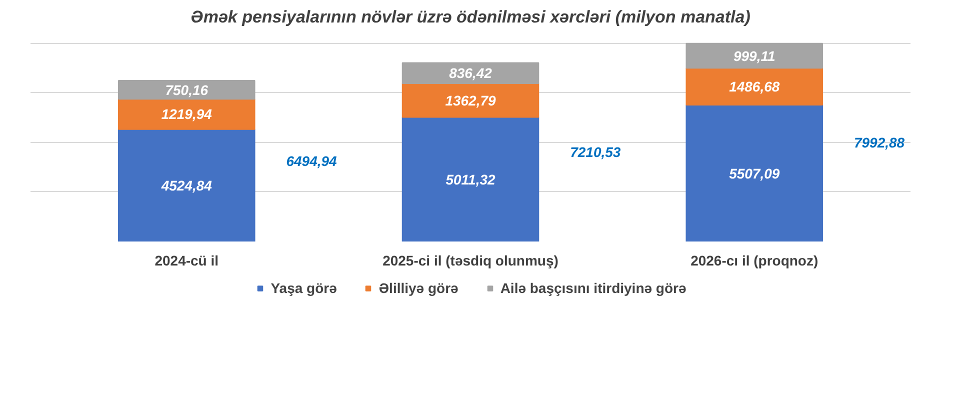 This screenshot has width=957, height=395. What do you see at coordinates (303, 288) in the screenshot?
I see `legend-label: Yaşa görə` at bounding box center [303, 288].